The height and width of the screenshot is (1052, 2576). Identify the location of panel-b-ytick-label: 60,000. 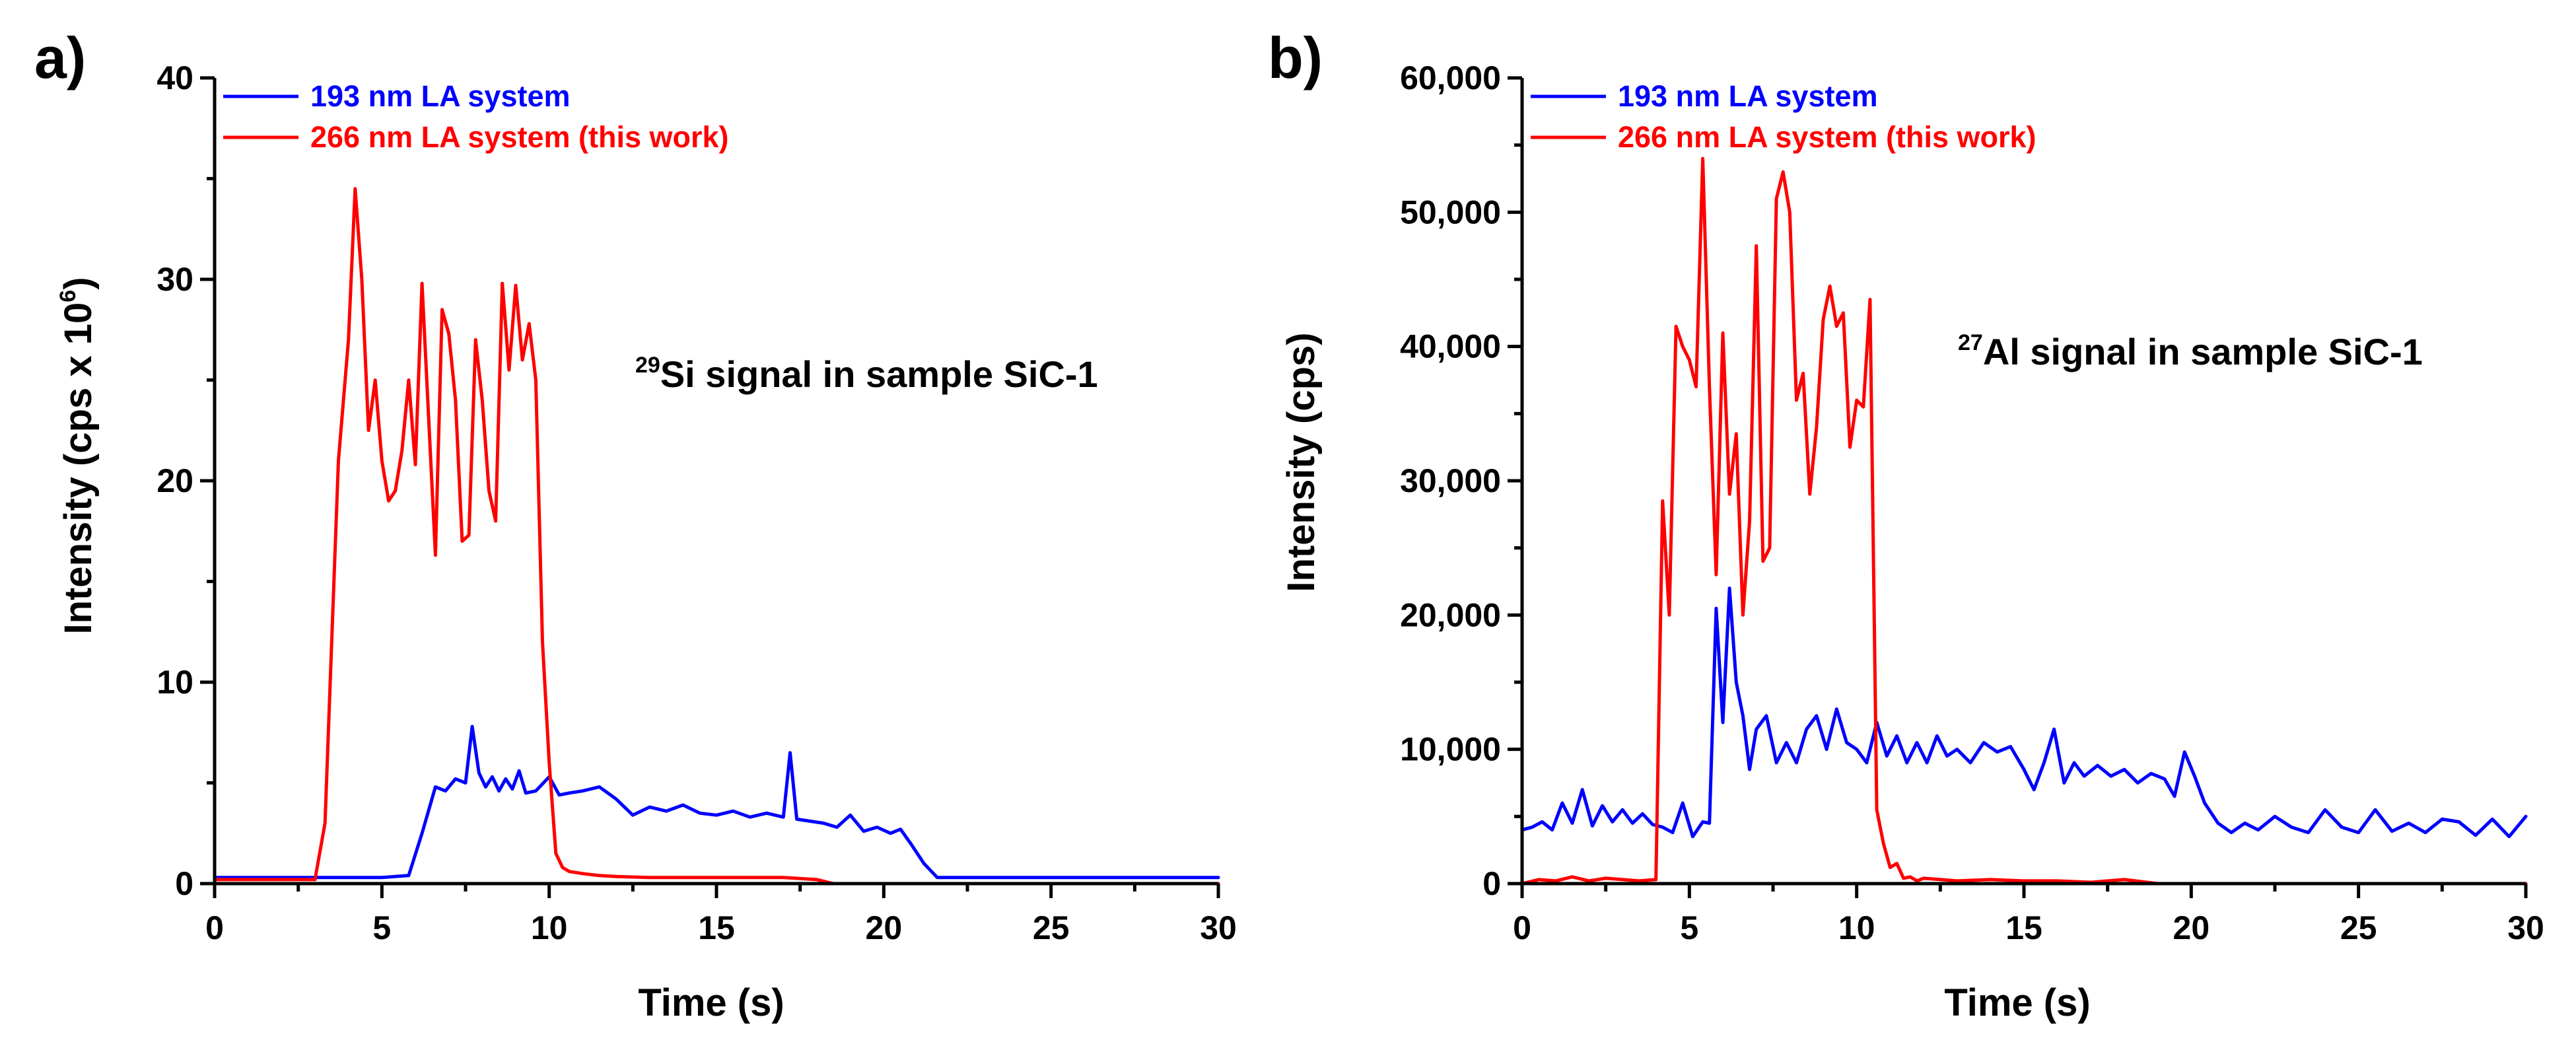
(1451, 77).